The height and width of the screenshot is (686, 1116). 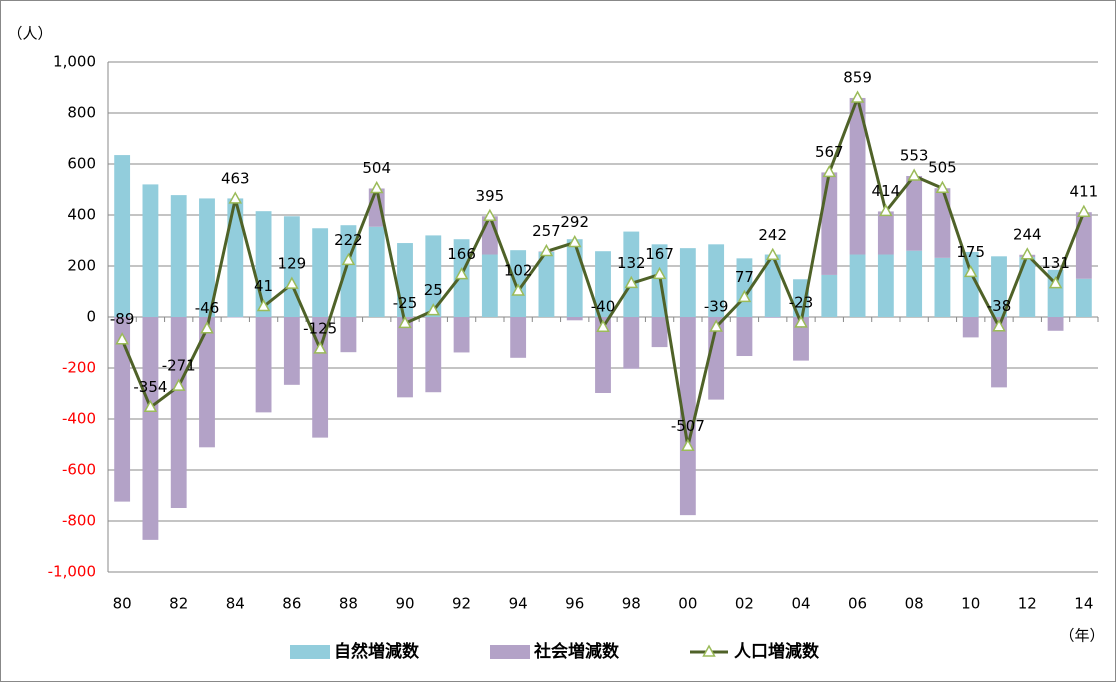 I want to click on x-tick-label: 10, so click(x=970, y=604).